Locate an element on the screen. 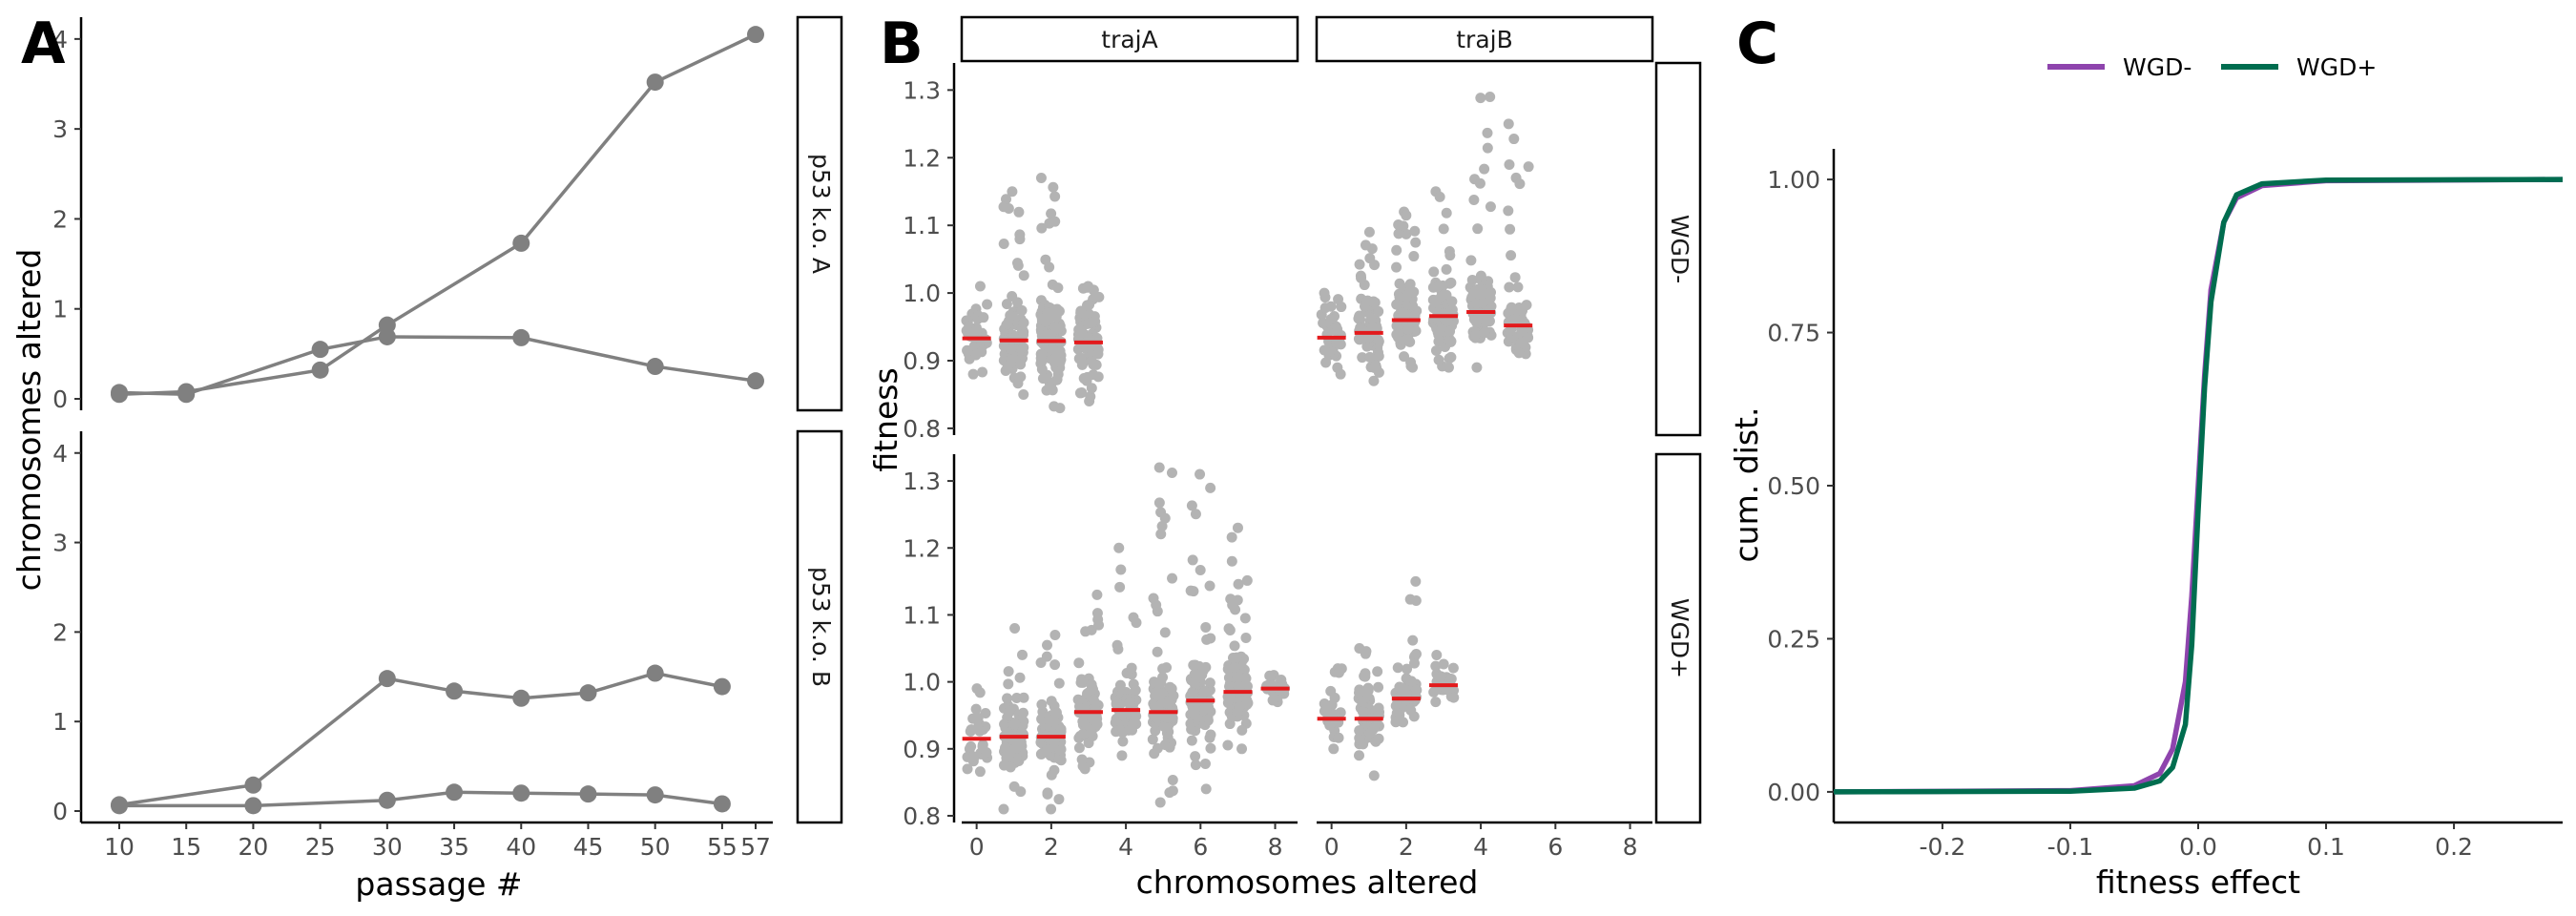 The image size is (2576, 916). x-tick-label: 57 is located at coordinates (755, 847).